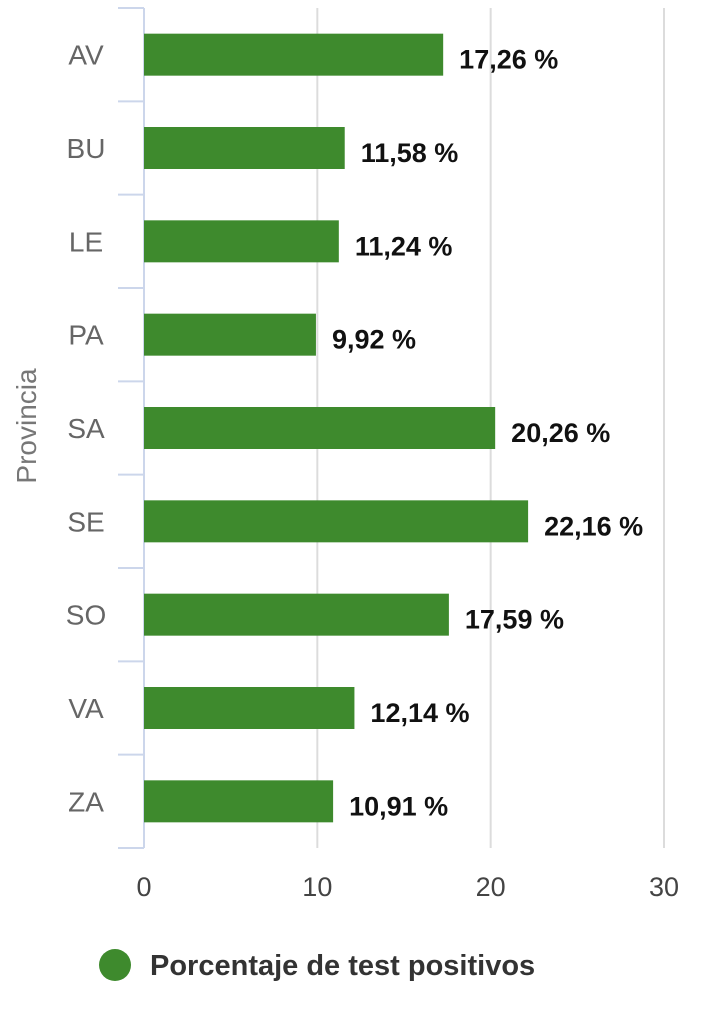 The height and width of the screenshot is (1024, 709). I want to click on bar-pa, so click(230, 334).